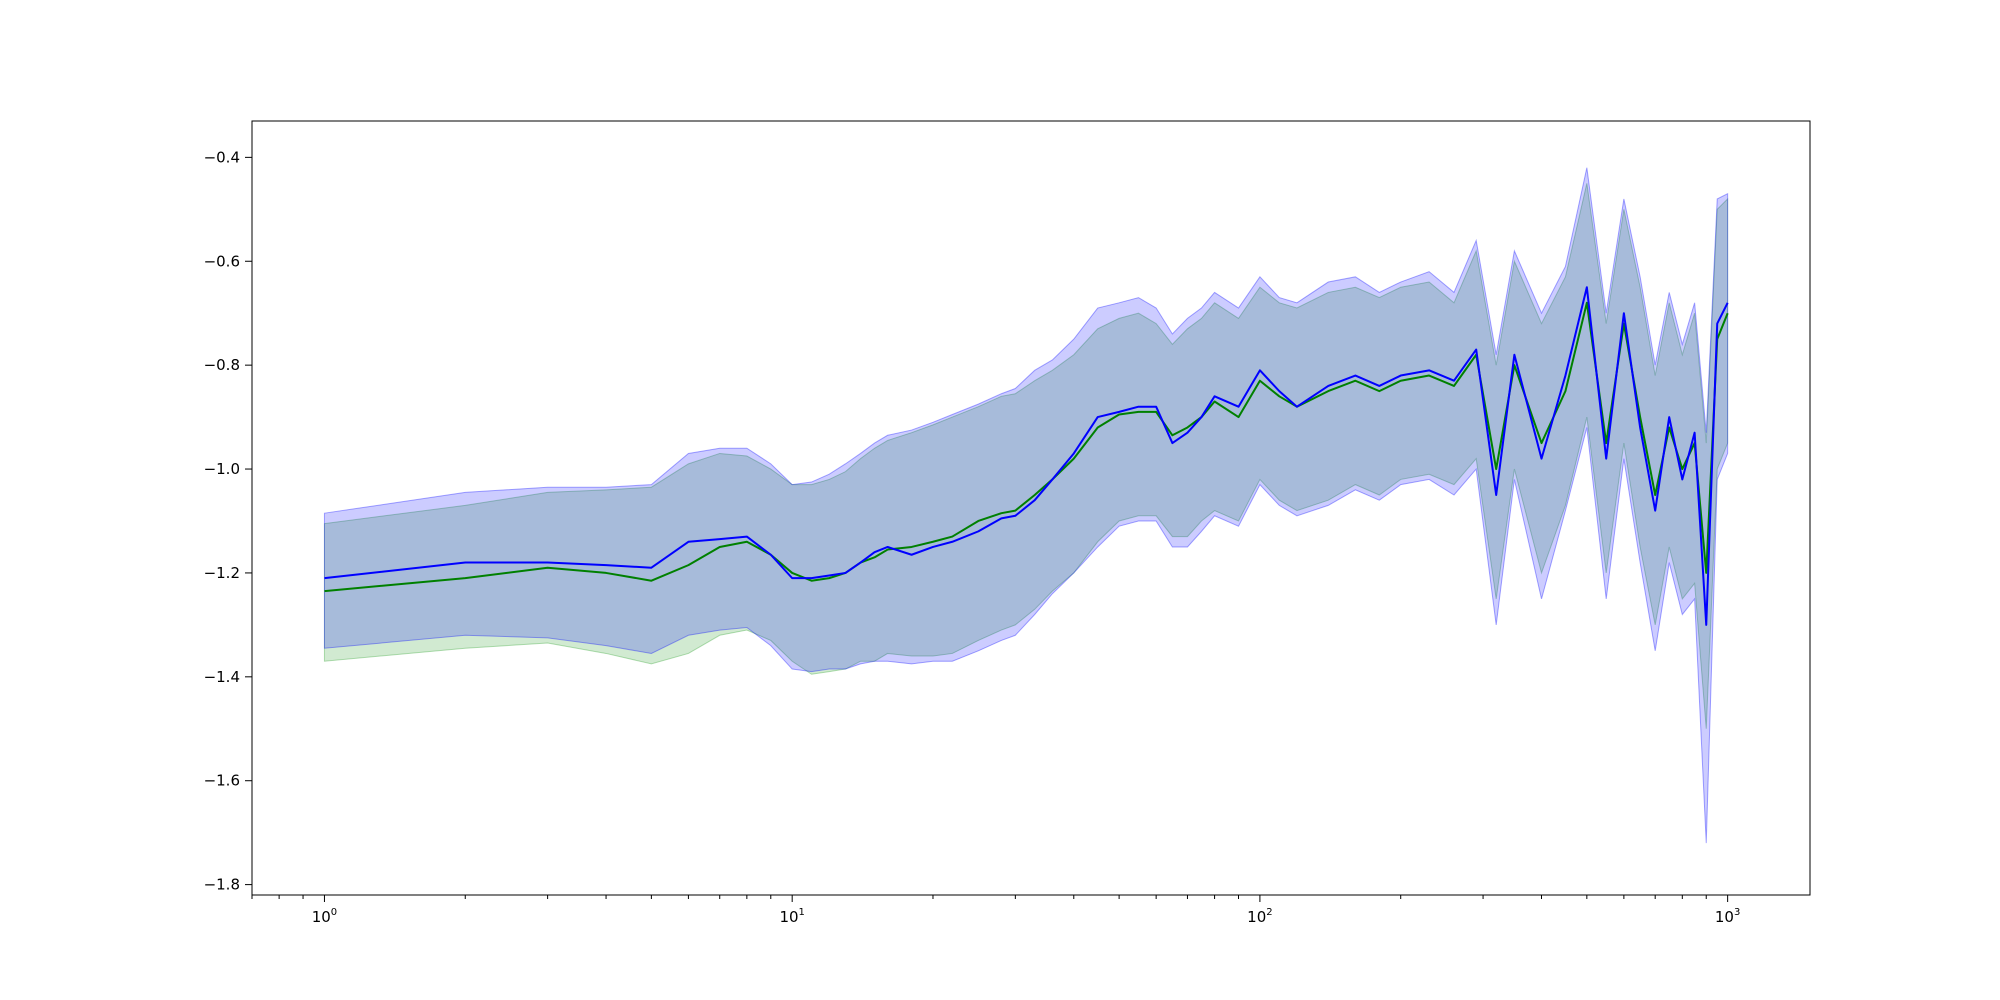 Image resolution: width=2000 pixels, height=1000 pixels. I want to click on x-axis: 10⁰ 10¹ 10² 10³, so click(995, 910).